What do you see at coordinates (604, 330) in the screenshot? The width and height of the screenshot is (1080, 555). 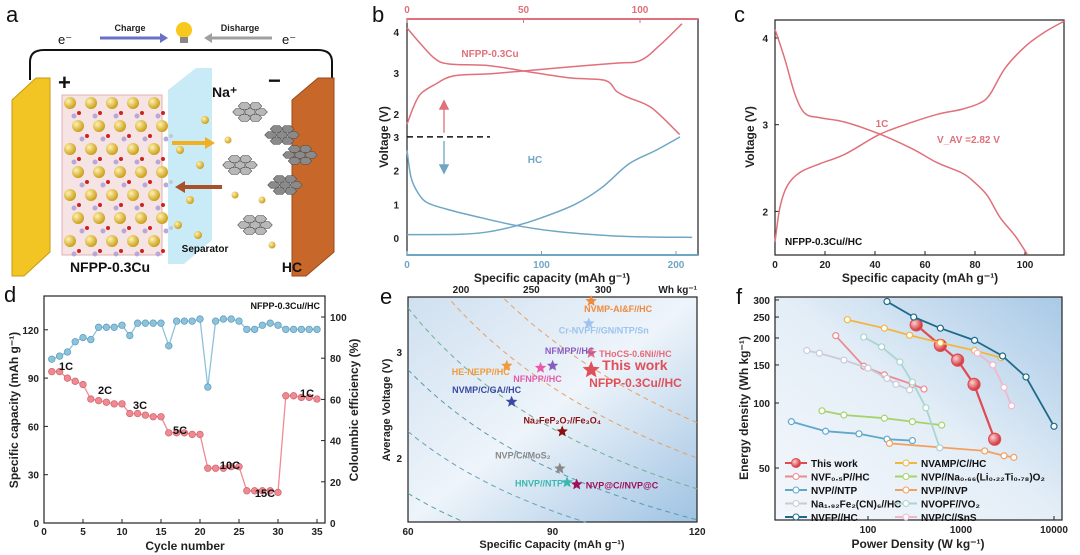 I see `point-label: Cr-NVPF//GN/NTP/Sn` at bounding box center [604, 330].